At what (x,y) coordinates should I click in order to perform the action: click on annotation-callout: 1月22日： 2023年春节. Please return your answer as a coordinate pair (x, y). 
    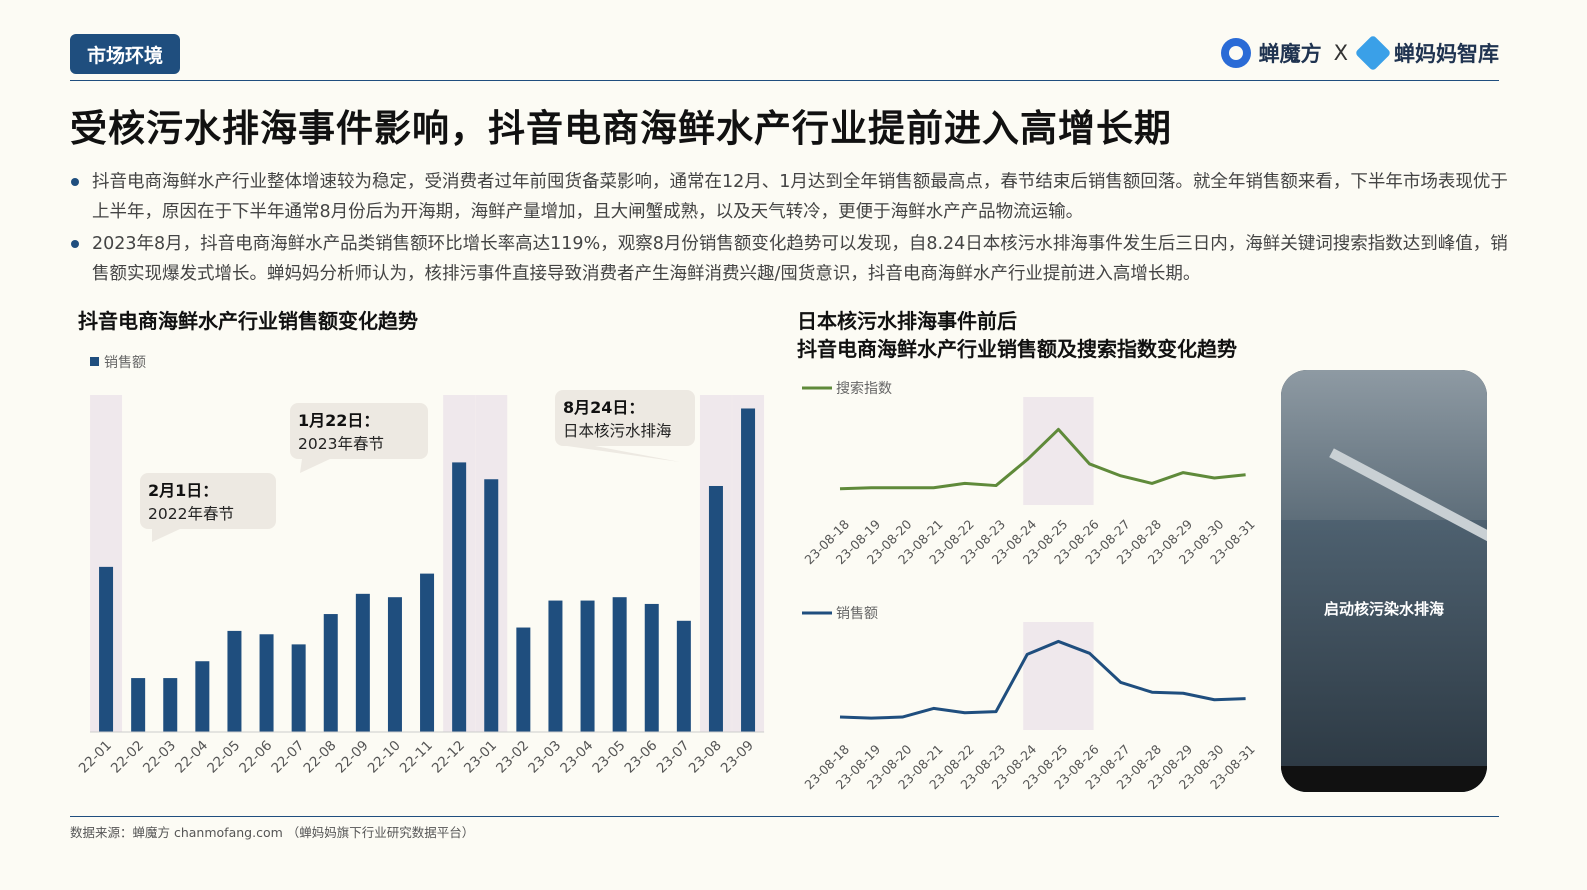
    Looking at the image, I should click on (359, 438).